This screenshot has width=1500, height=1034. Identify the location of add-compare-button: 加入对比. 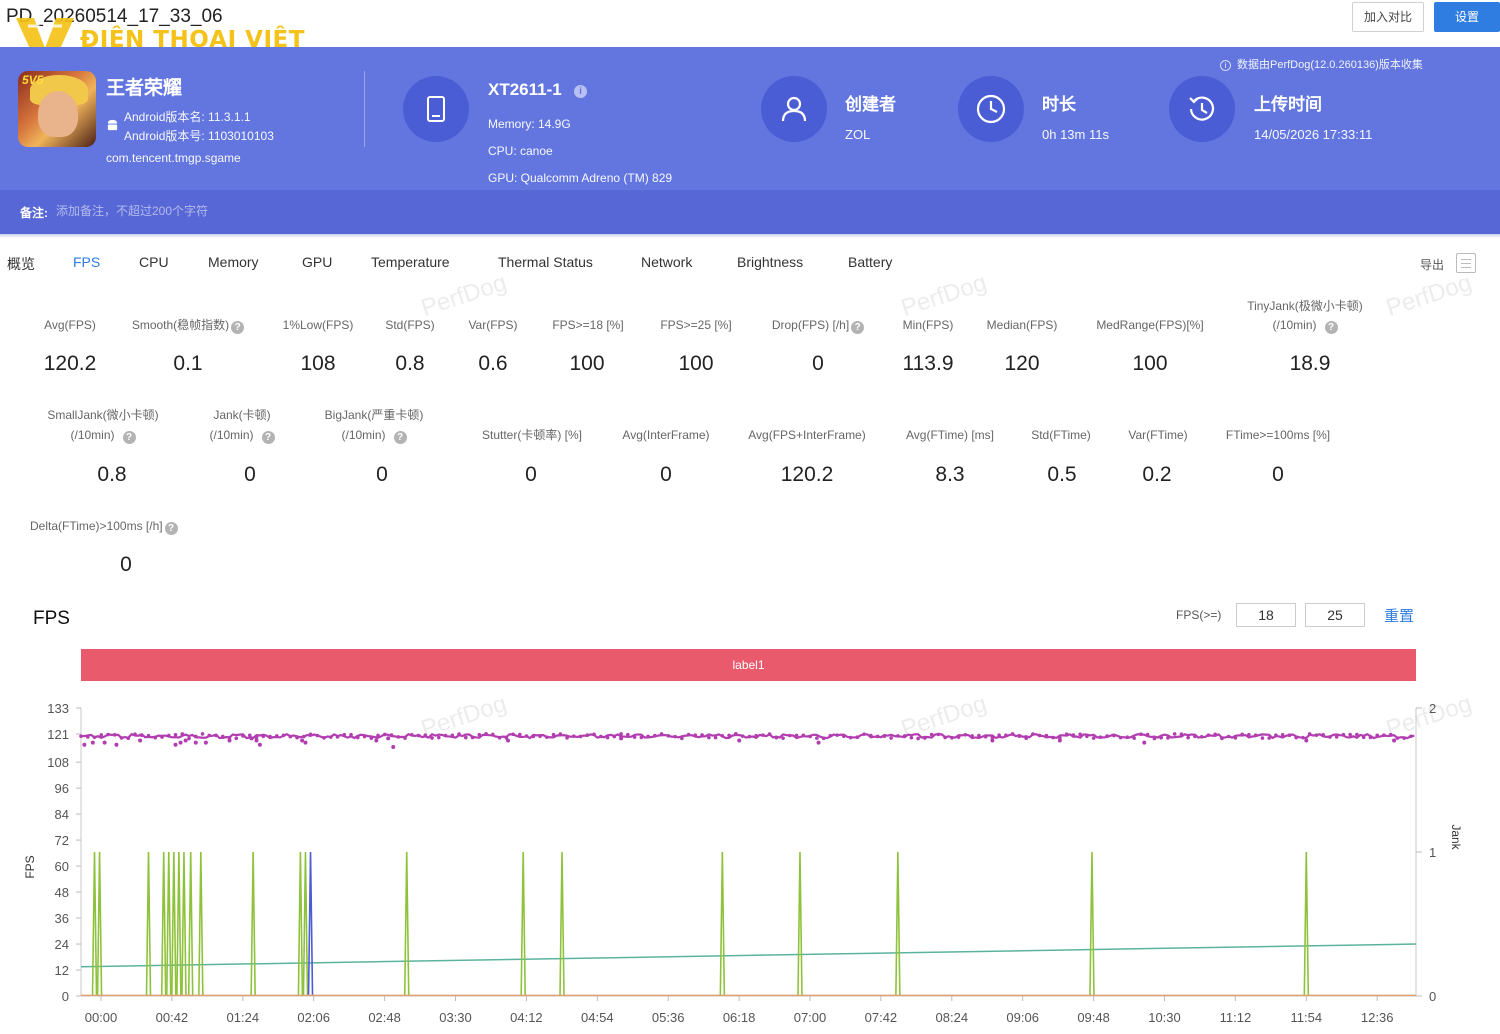
(1388, 17).